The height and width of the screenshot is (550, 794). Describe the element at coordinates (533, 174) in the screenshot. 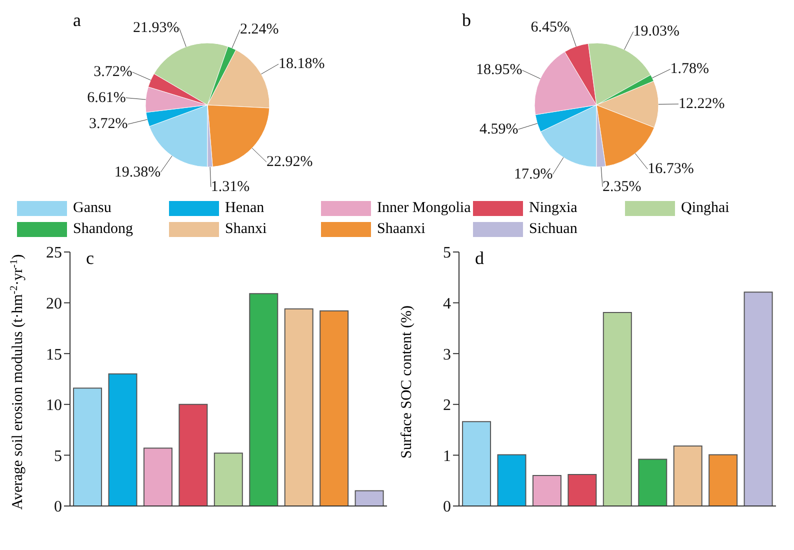

I see `data-label: 17.9%` at that location.